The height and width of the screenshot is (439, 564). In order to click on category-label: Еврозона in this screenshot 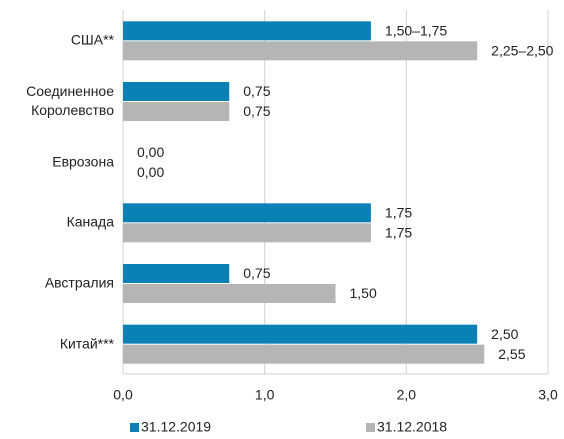, I will do `click(83, 161)`.